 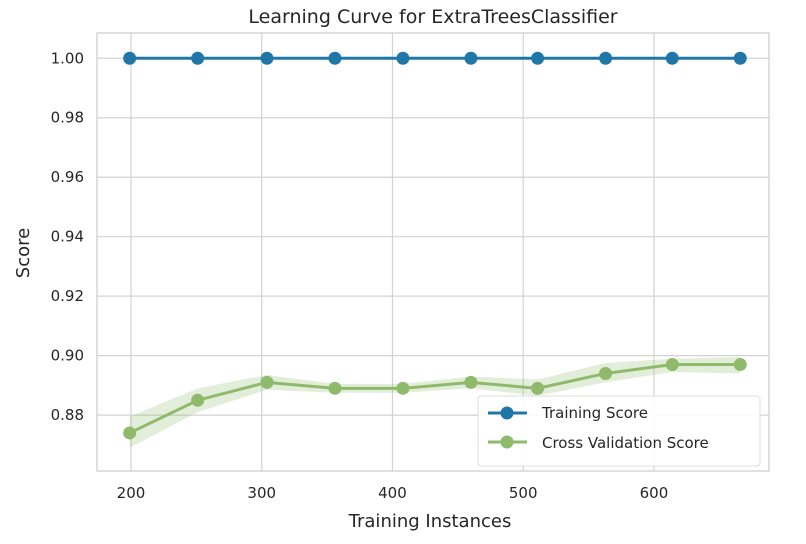 I want to click on legend-label-training: Training Score, so click(x=594, y=413).